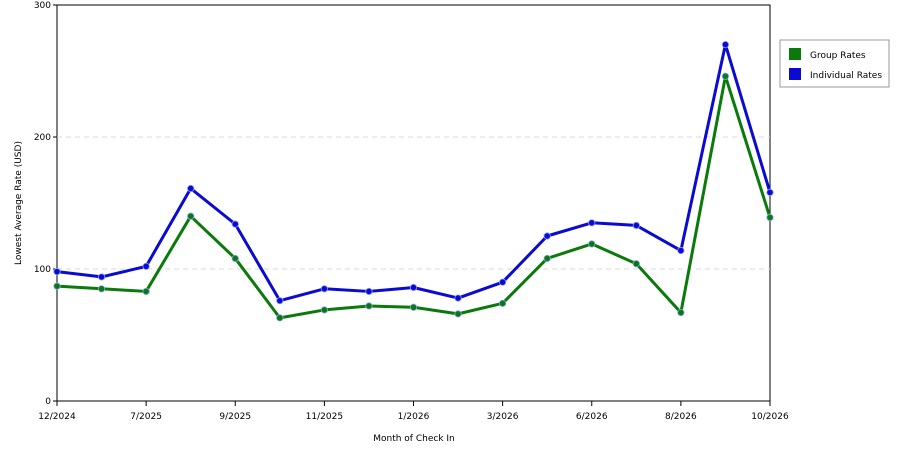  What do you see at coordinates (324, 417) in the screenshot?
I see `x-tick-label: 11/2025` at bounding box center [324, 417].